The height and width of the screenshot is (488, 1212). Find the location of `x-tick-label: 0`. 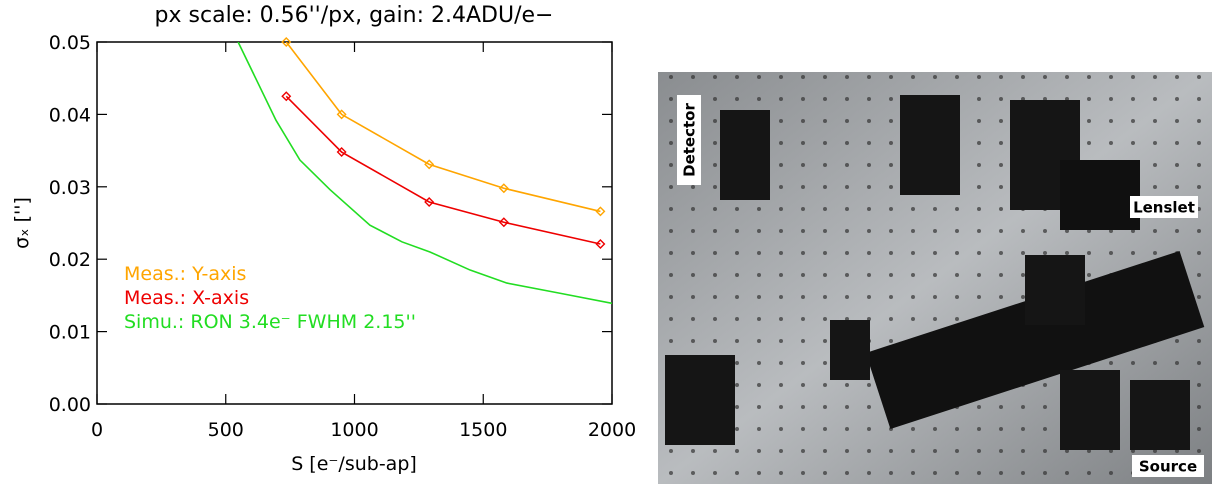

x-tick-label: 0 is located at coordinates (97, 430).